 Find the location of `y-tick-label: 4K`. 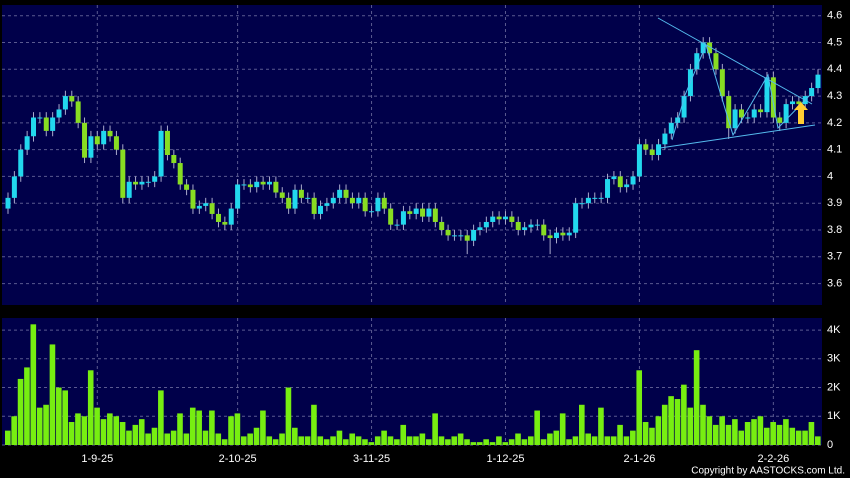

y-tick-label: 4K is located at coordinates (834, 330).